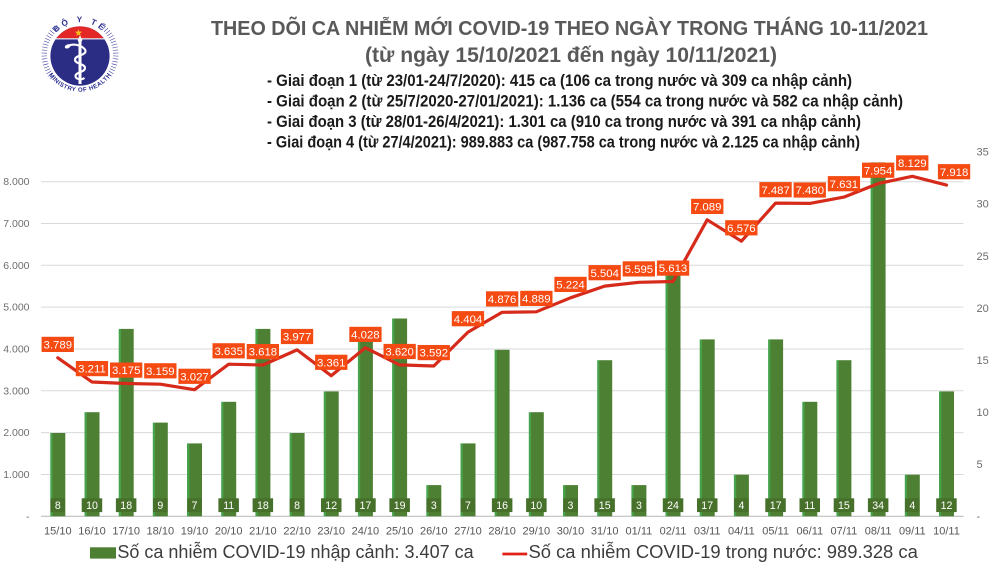  I want to click on svg-text: 3.620, so click(399, 353).